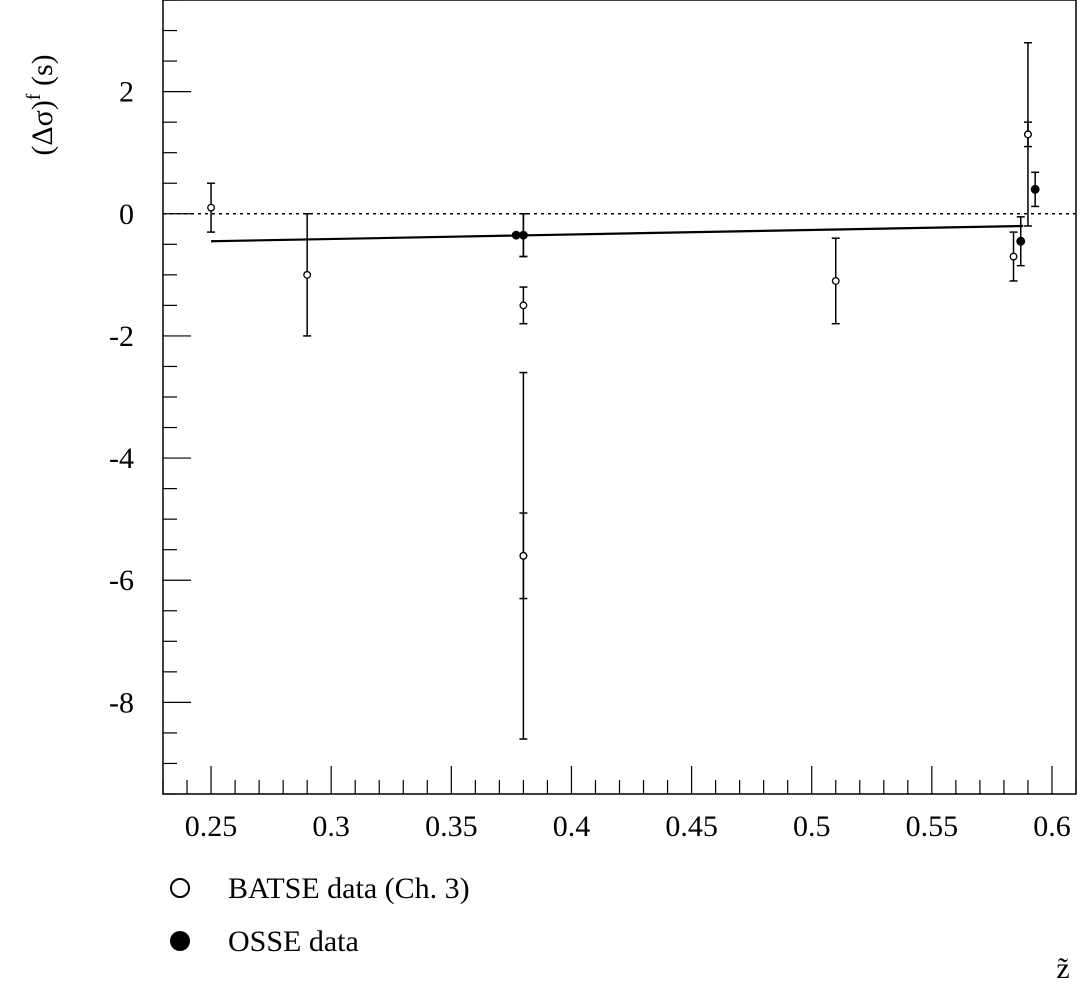 The image size is (1080, 987). Describe the element at coordinates (349, 888) in the screenshot. I see `legend-label-batse: BATSE data (Ch. 3)` at that location.